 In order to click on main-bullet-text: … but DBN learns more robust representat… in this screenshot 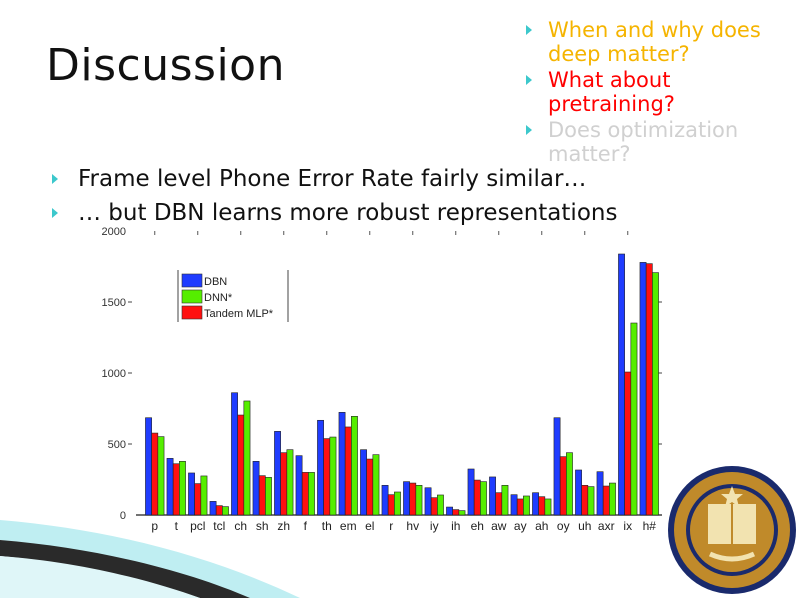, I will do `click(348, 213)`.